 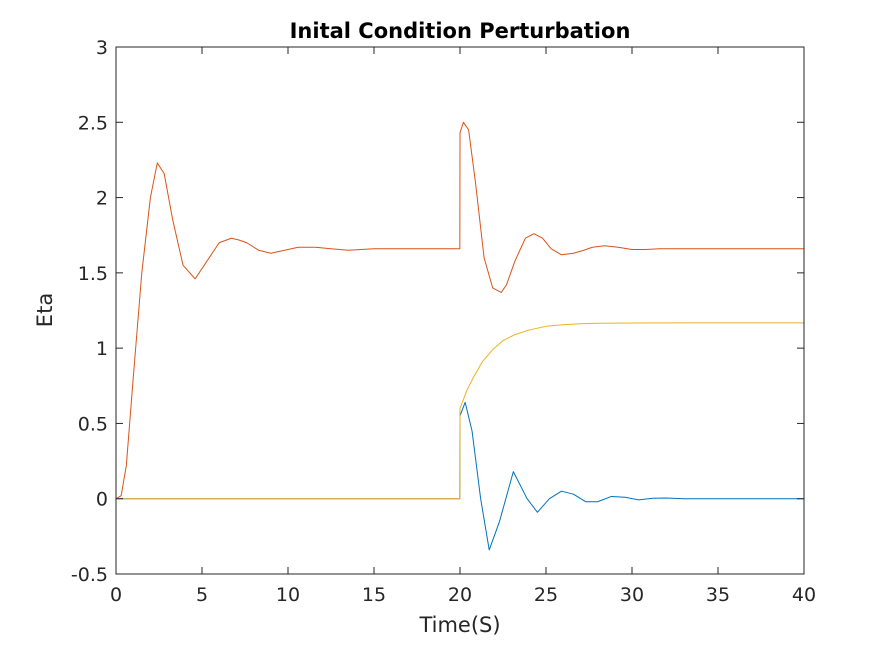 I want to click on y-tick-label: 1.5, so click(x=93, y=274).